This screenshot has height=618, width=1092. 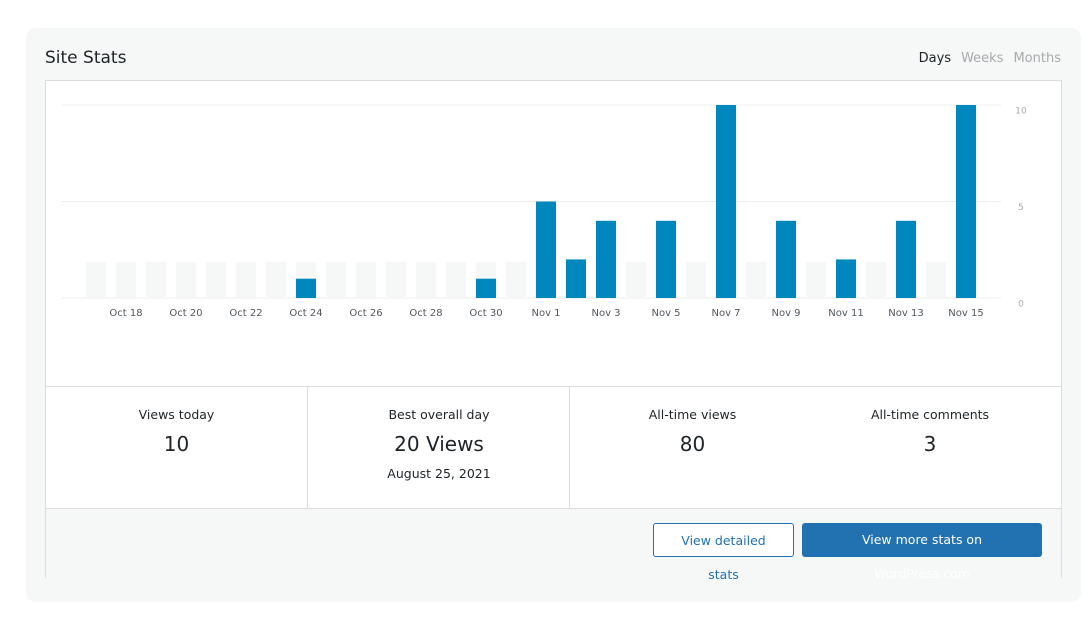 What do you see at coordinates (545, 313) in the screenshot?
I see `x-tick-label: Nov 1` at bounding box center [545, 313].